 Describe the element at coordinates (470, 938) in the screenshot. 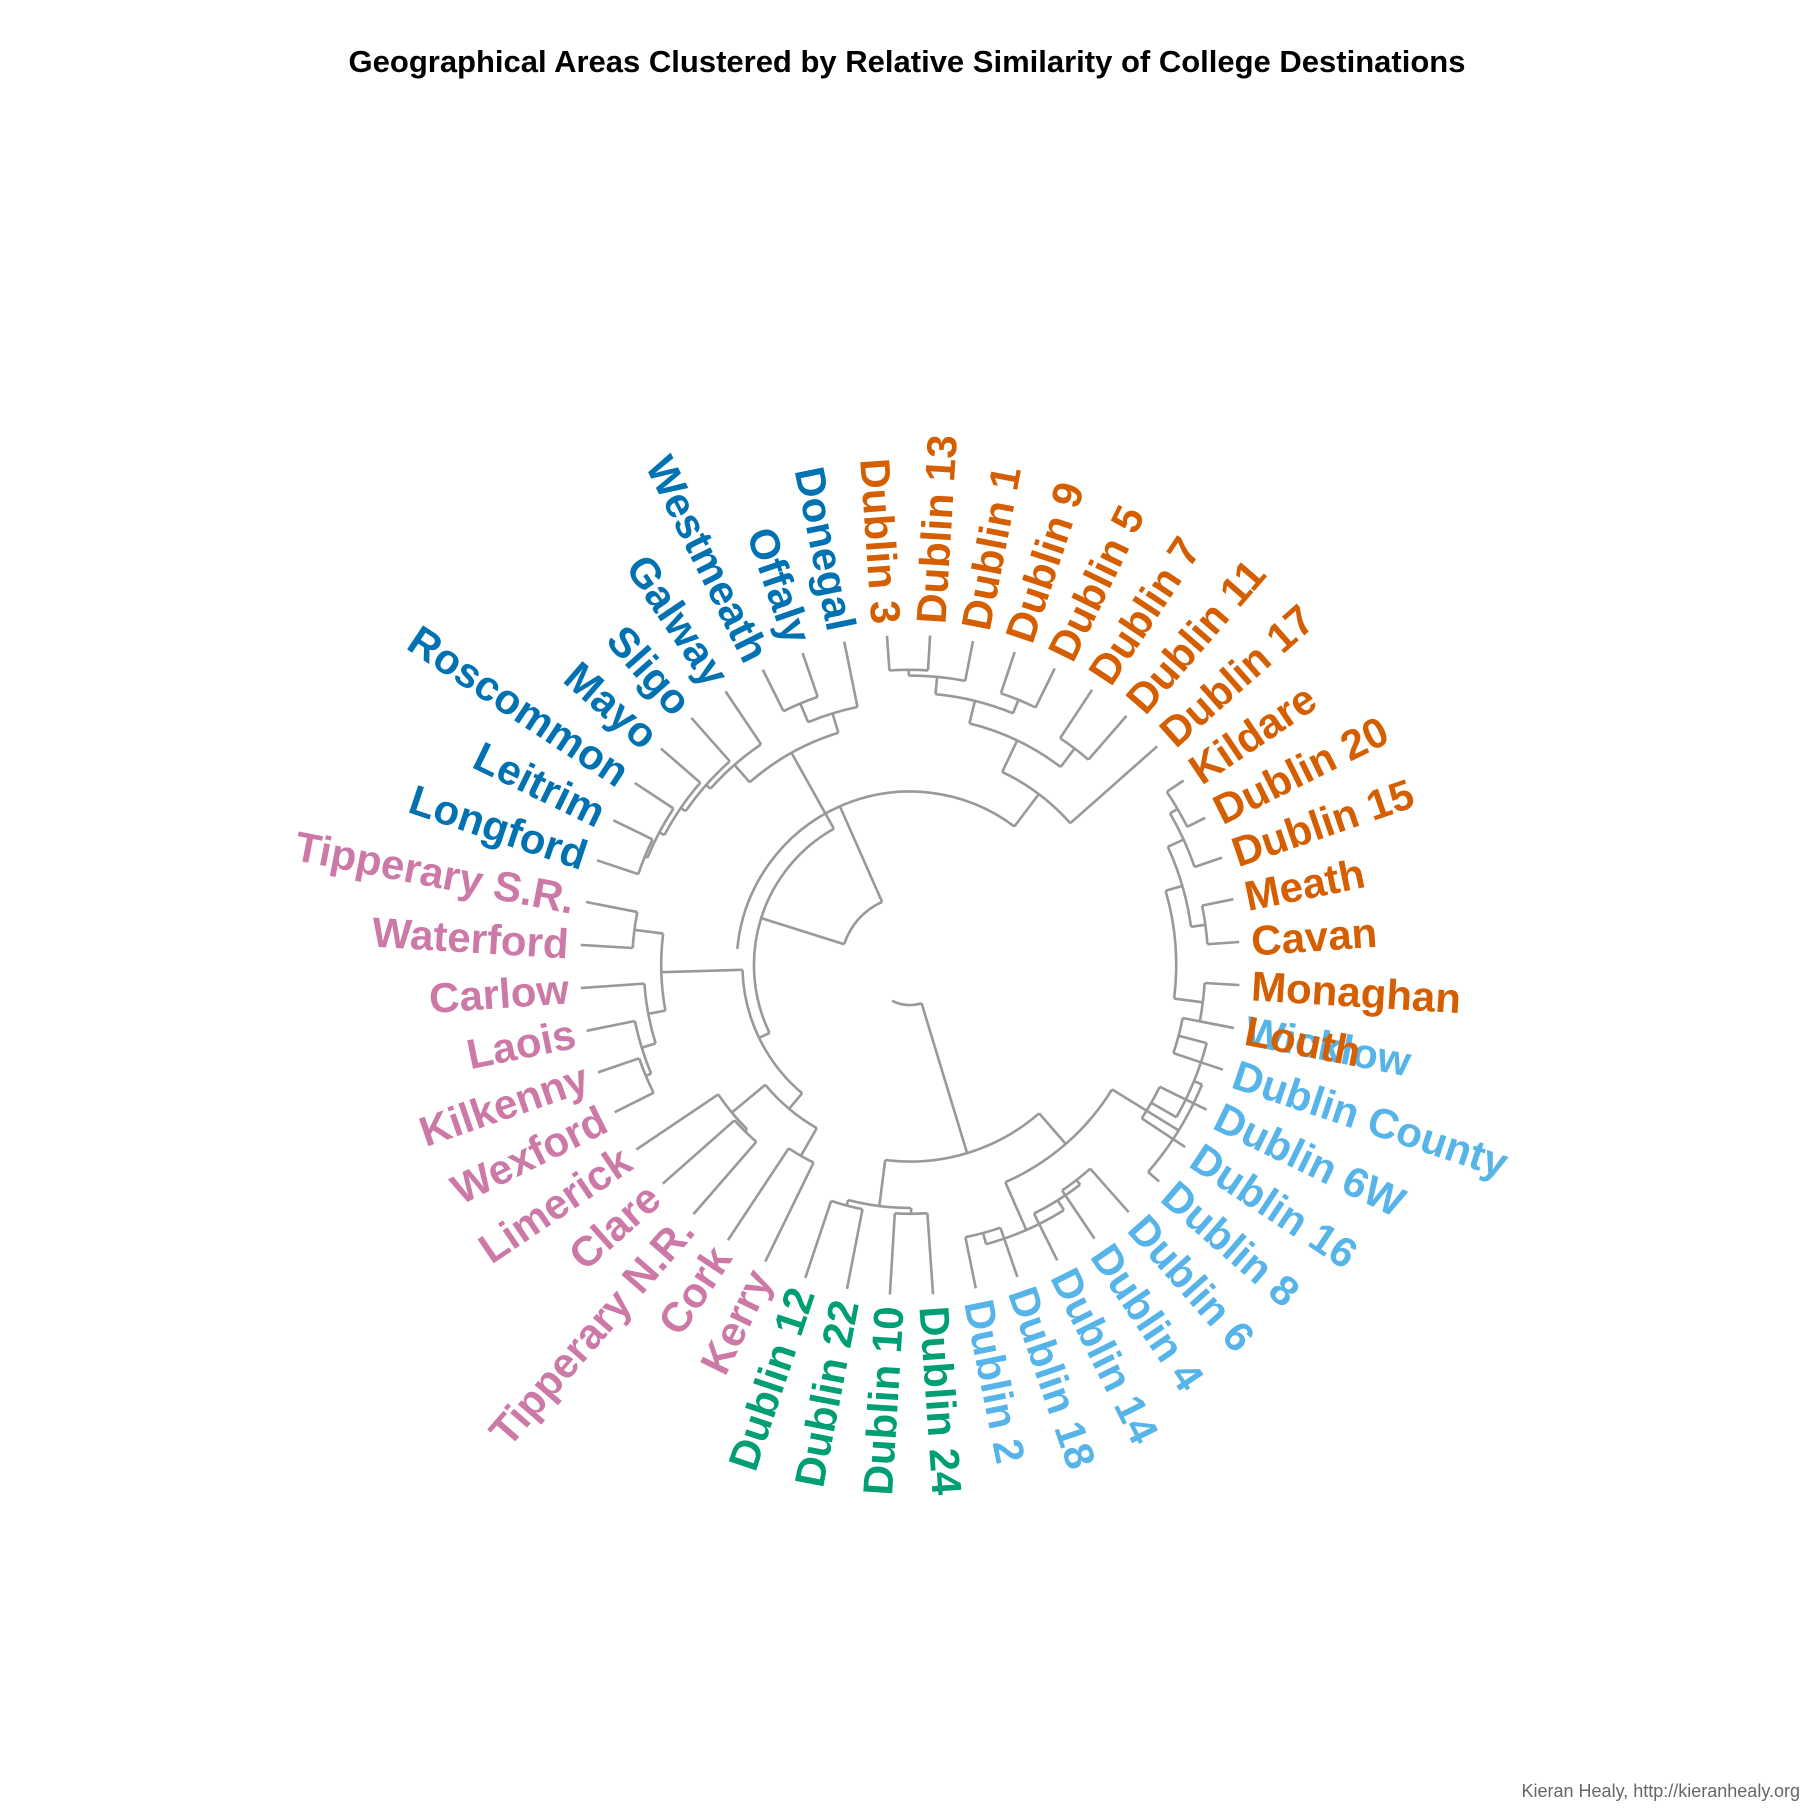

I see `leaf-label: Waterford` at that location.